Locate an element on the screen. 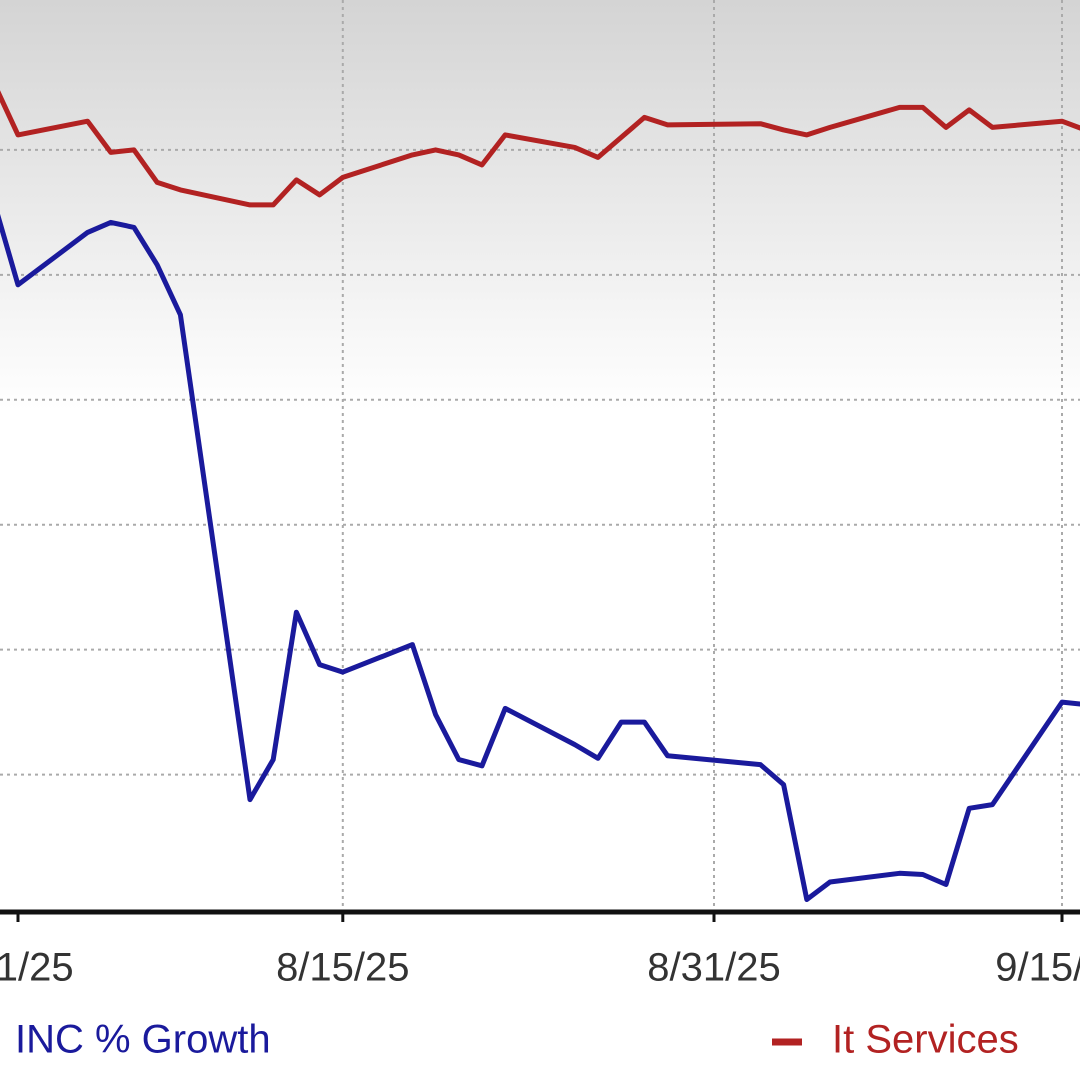 This screenshot has width=1080, height=1080. x-tick-label: 9/15/25 is located at coordinates (1037, 968).